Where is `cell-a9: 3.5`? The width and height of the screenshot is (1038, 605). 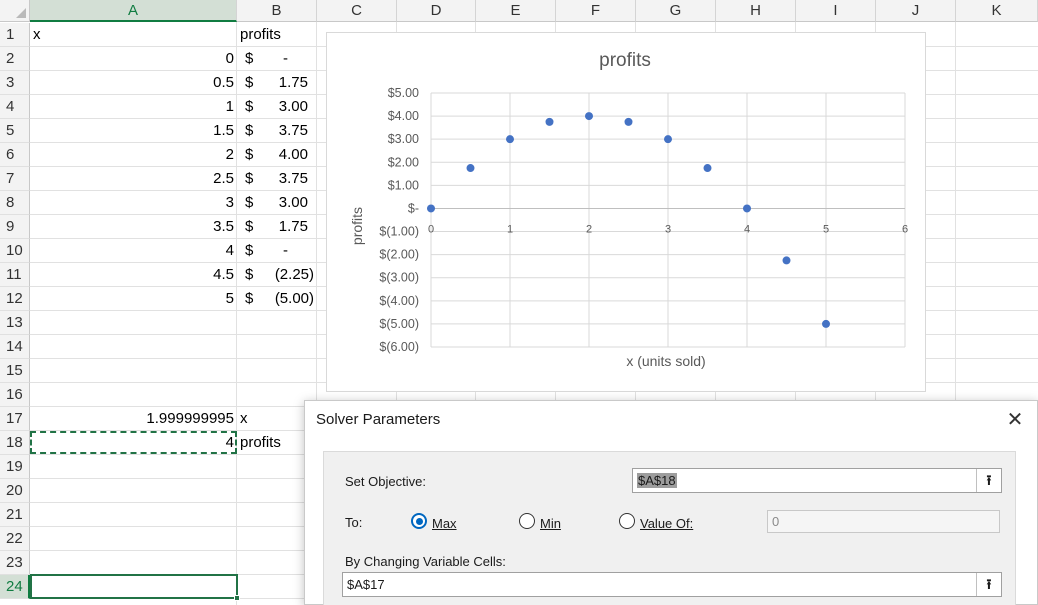
cell-a9: 3.5 is located at coordinates (133, 227).